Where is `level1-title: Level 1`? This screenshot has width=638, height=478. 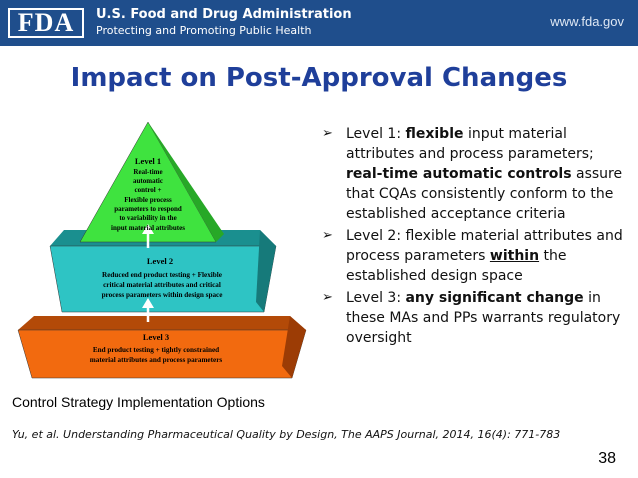 level1-title: Level 1 is located at coordinates (148, 161).